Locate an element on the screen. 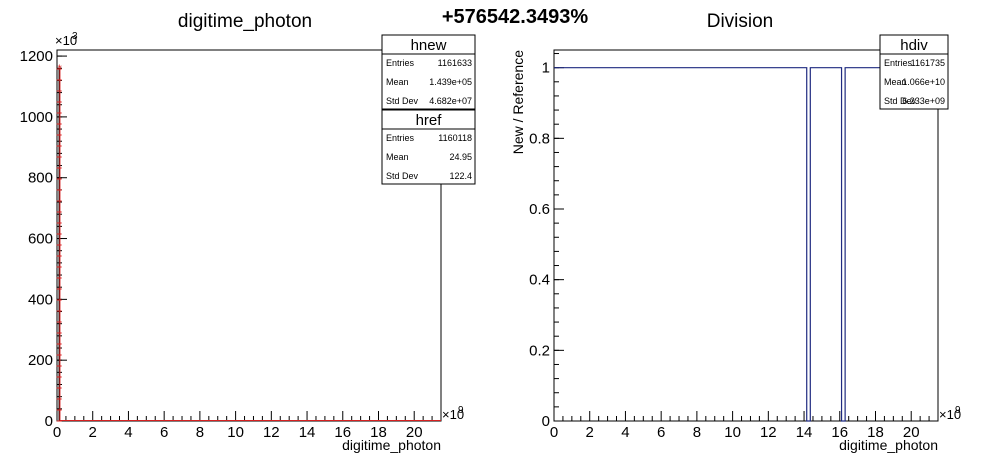  y-tick-label: 1 is located at coordinates (546, 68).